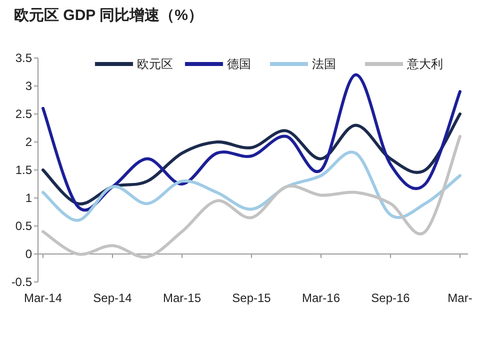  I want to click on legend-label: 德国, so click(239, 64).